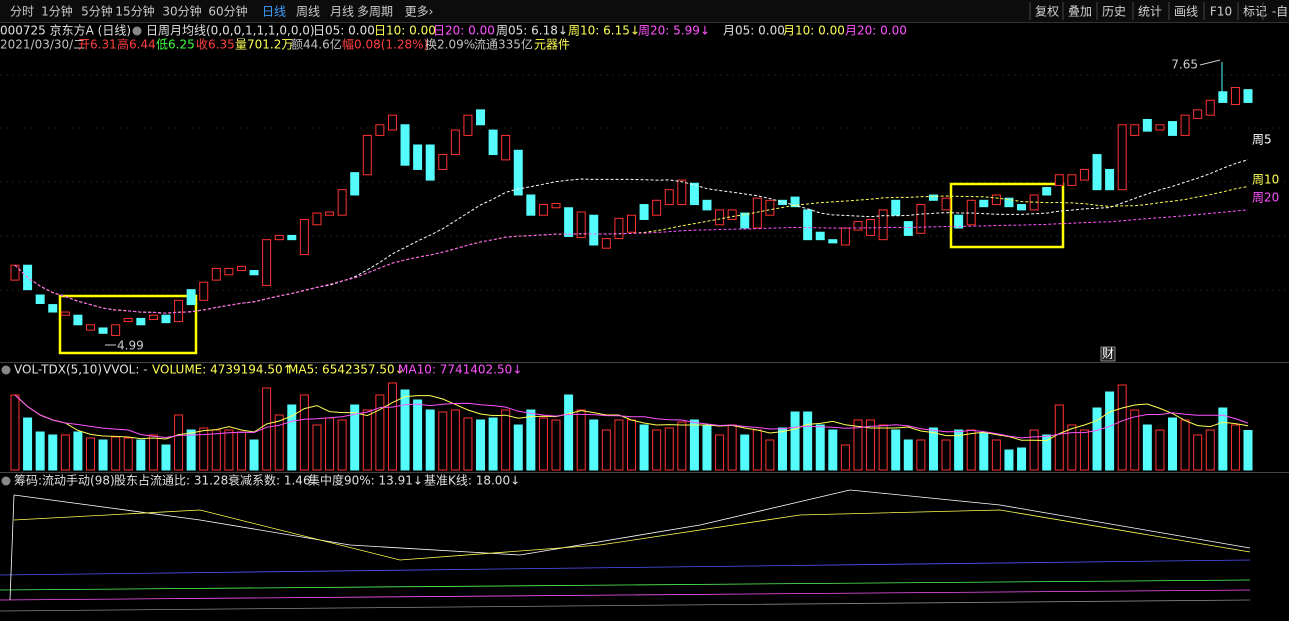 The height and width of the screenshot is (621, 1289). I want to click on toolbar-button: 画线, so click(1186, 12).